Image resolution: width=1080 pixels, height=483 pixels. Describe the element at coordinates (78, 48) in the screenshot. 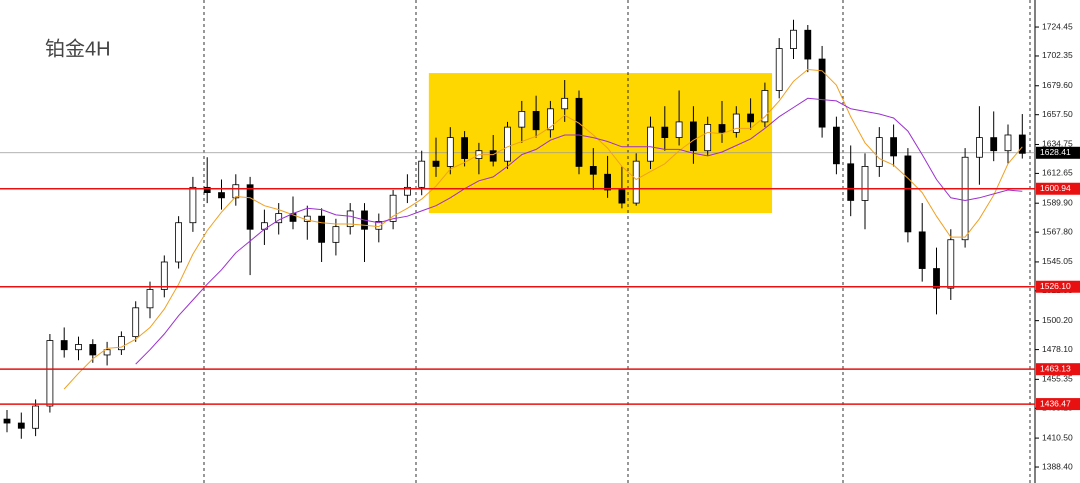

I see `chart-title: 铂金4H` at that location.